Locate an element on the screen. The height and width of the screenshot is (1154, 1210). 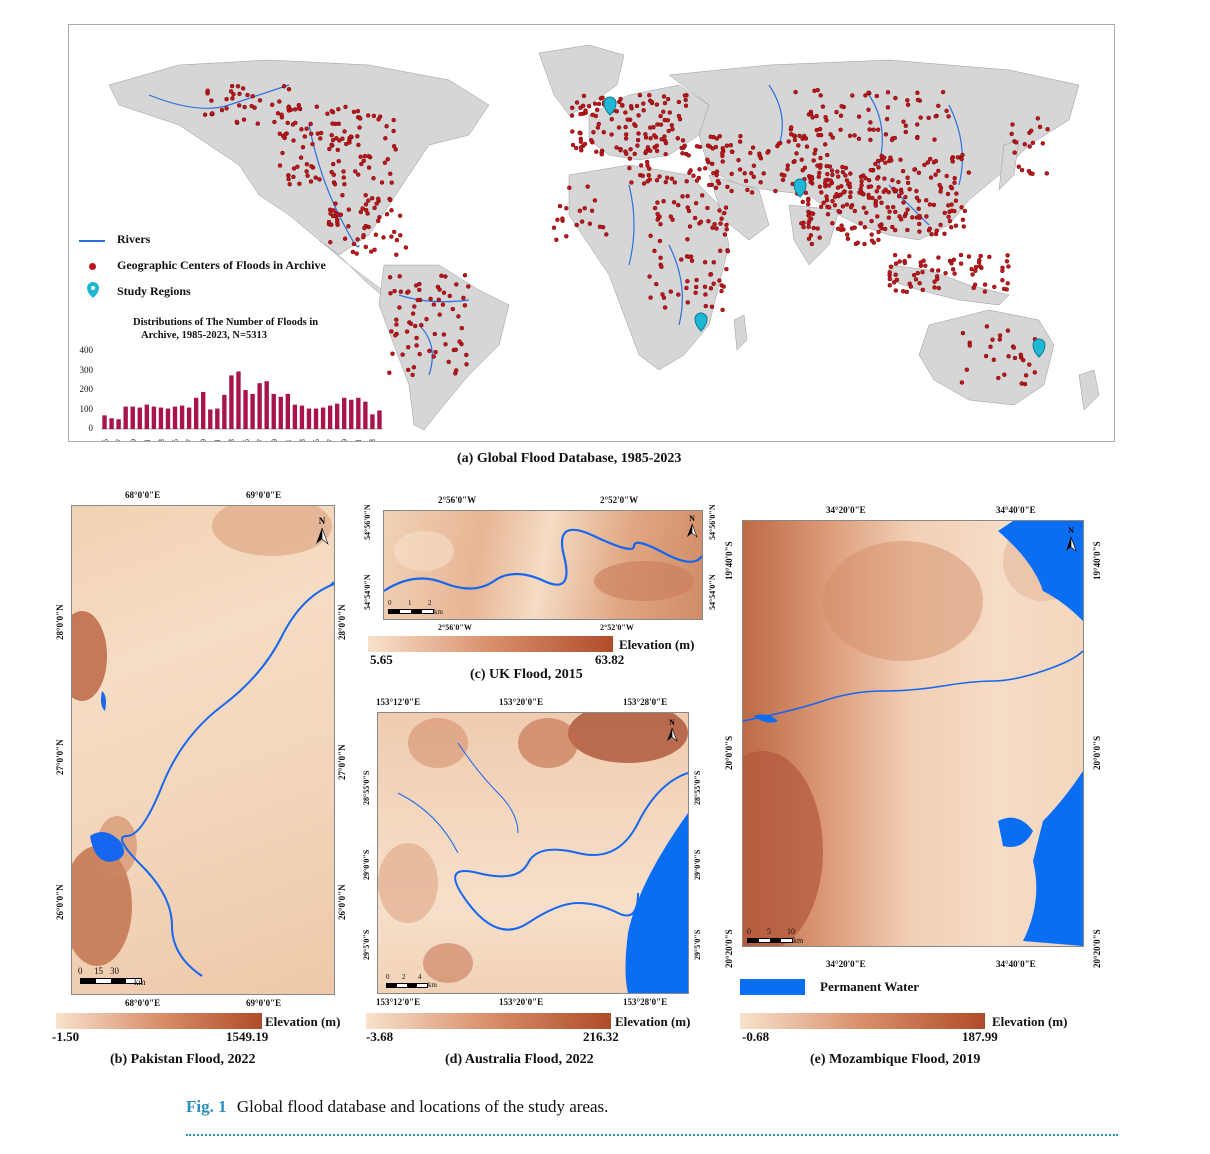
d-right-tick-2: 29°0'0"S is located at coordinates (697, 864).